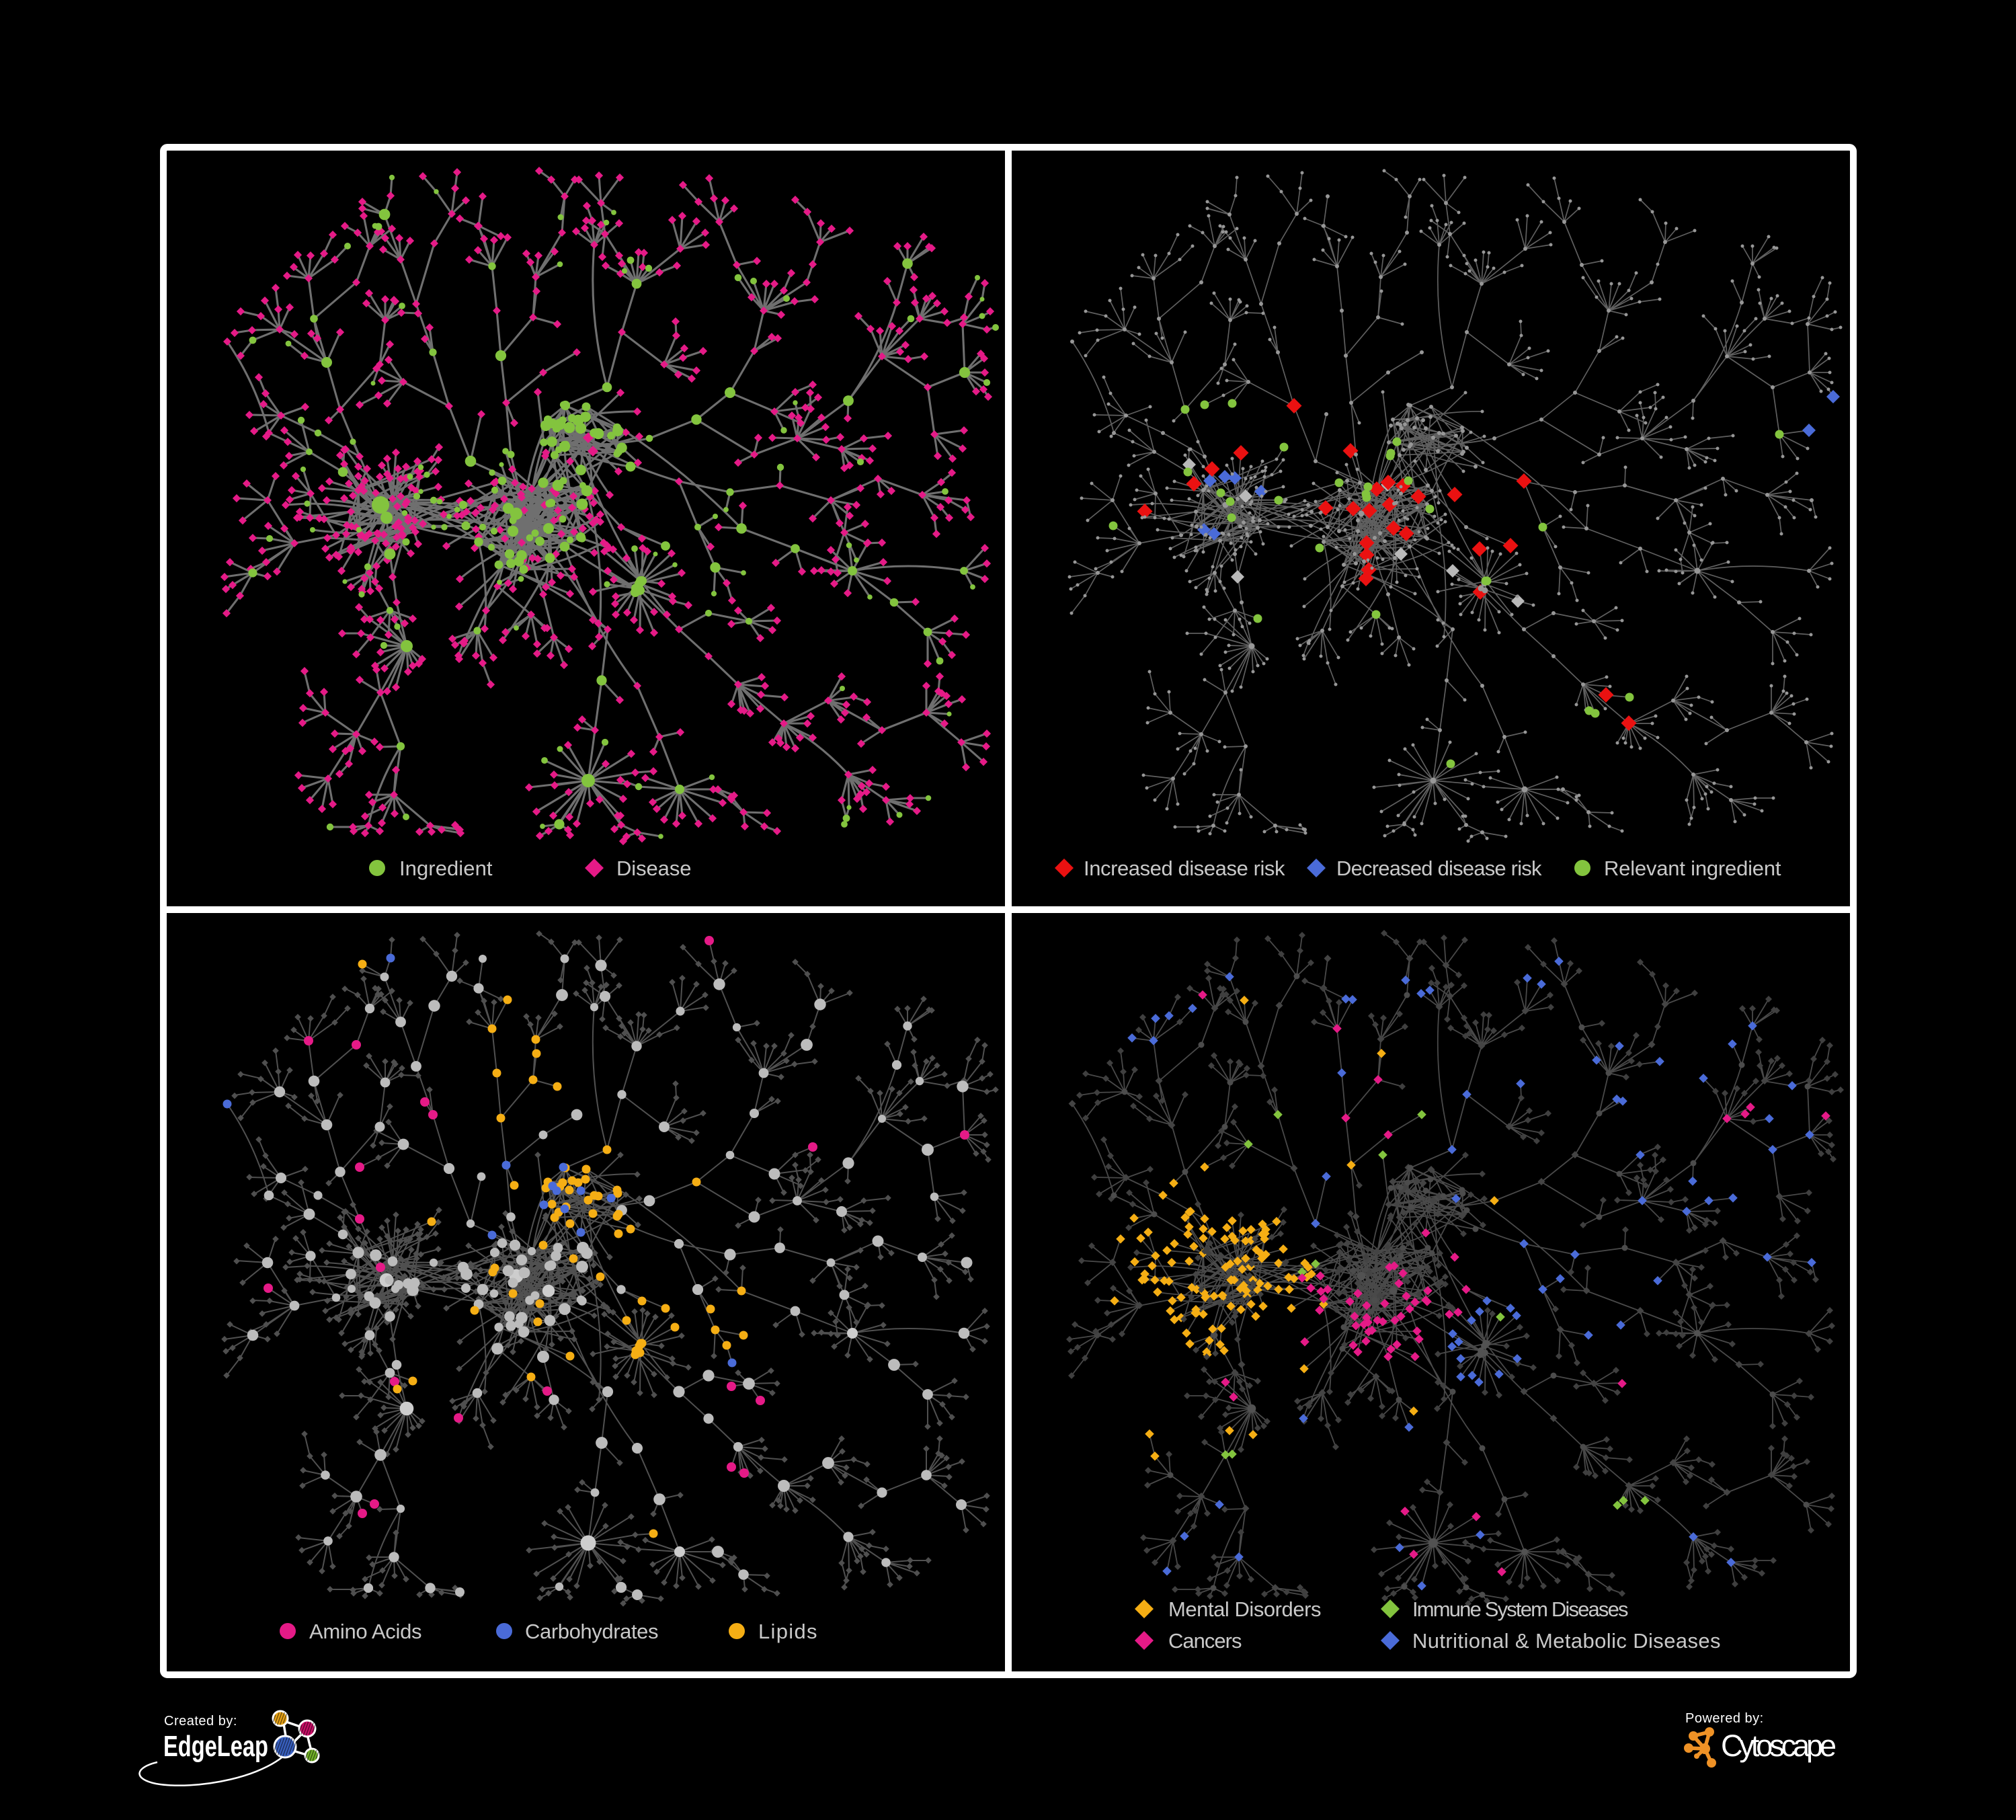 This screenshot has width=2016, height=1820. What do you see at coordinates (215, 1746) in the screenshot?
I see `svg-text: EdgeLeap` at bounding box center [215, 1746].